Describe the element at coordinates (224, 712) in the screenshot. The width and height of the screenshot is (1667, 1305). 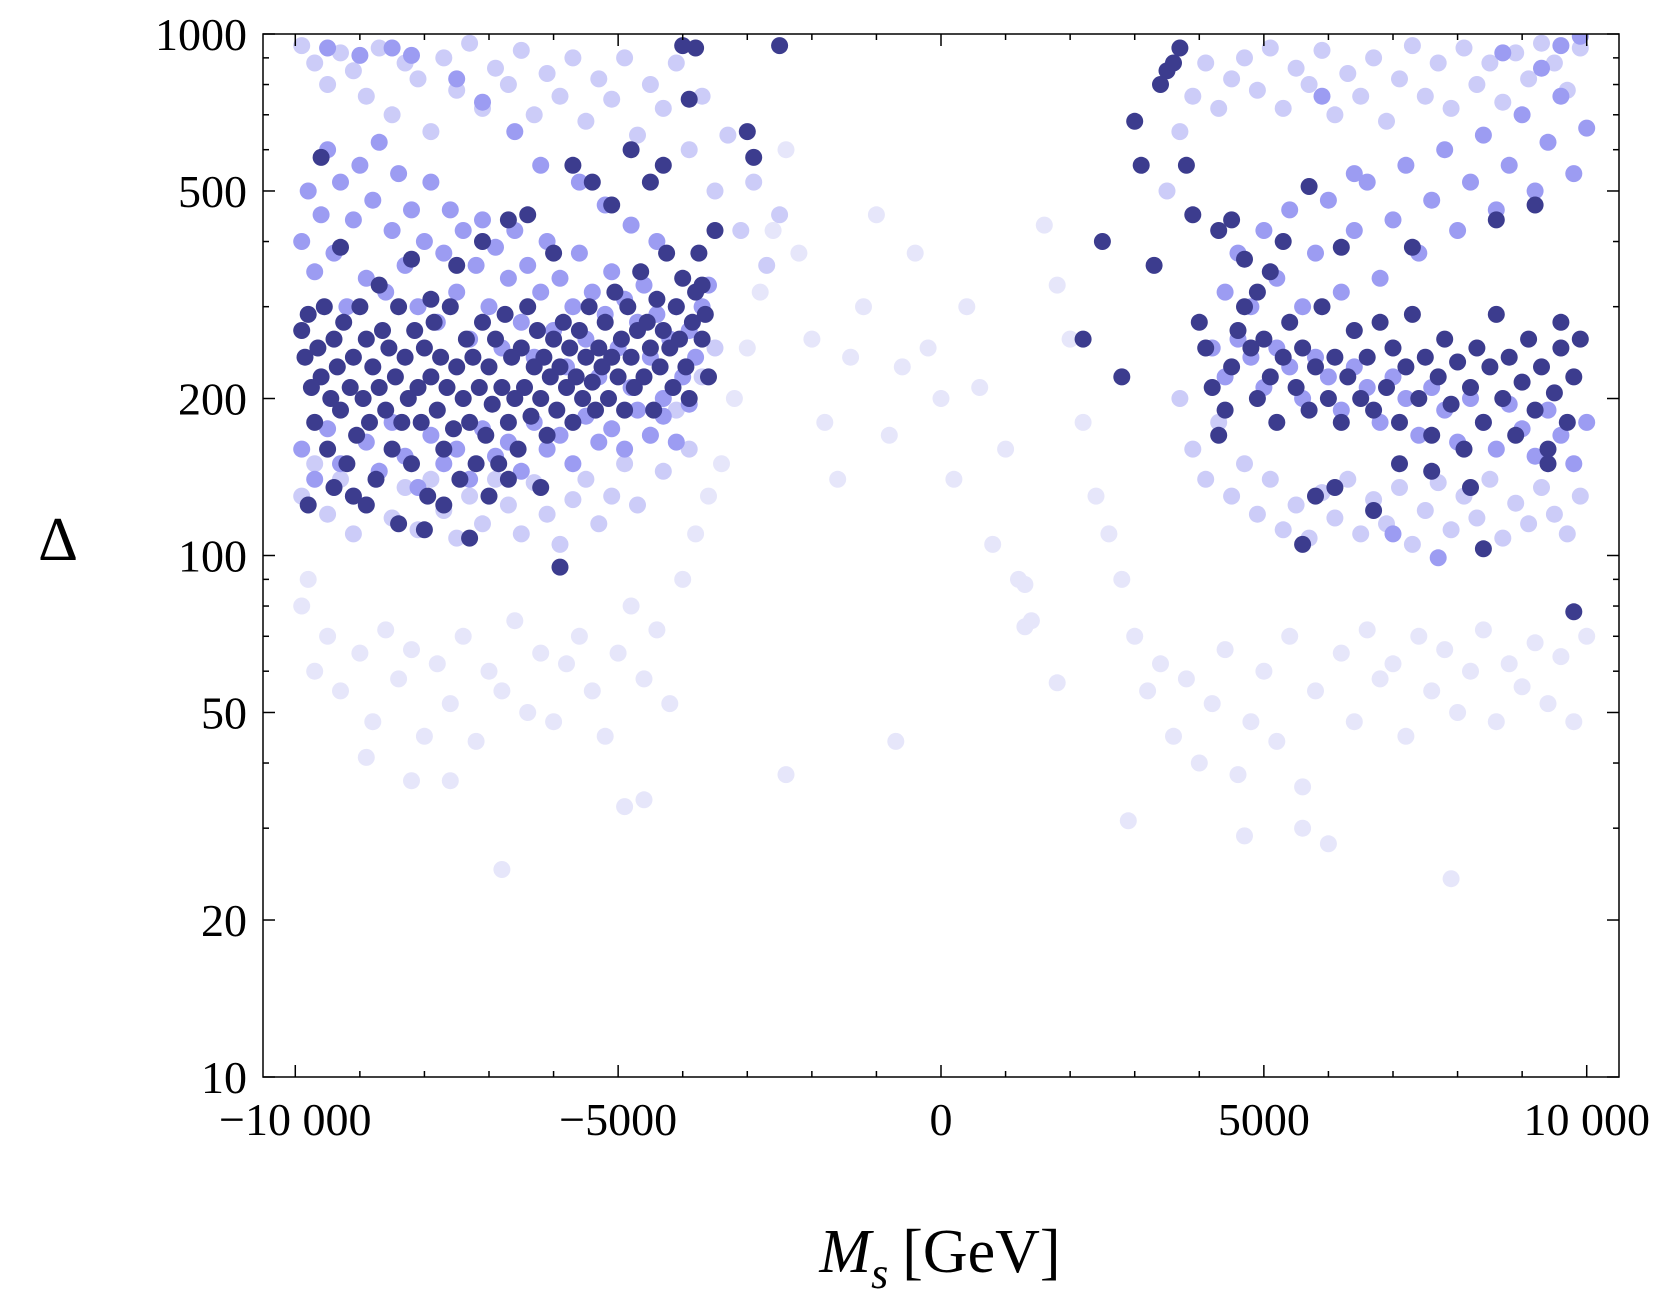
I see `y-tick-label: 50` at that location.